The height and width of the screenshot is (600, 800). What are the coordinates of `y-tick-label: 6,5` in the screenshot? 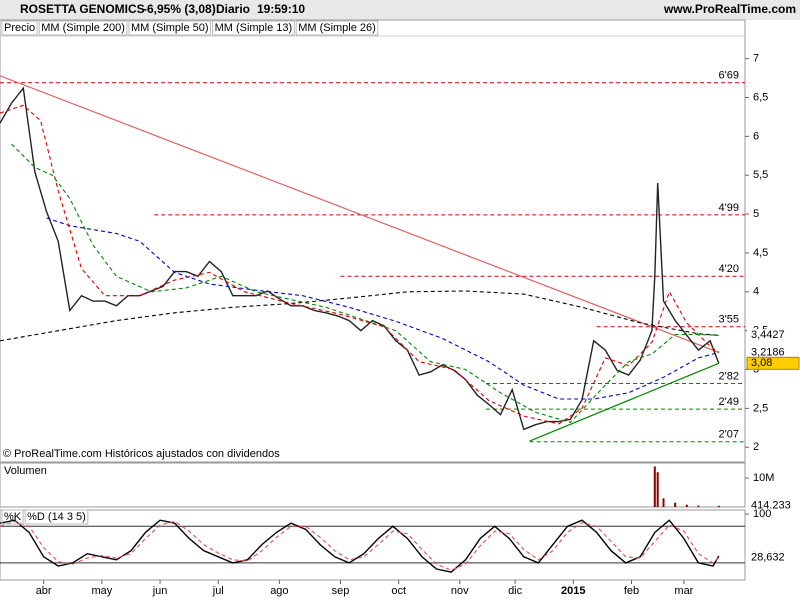 It's located at (760, 97).